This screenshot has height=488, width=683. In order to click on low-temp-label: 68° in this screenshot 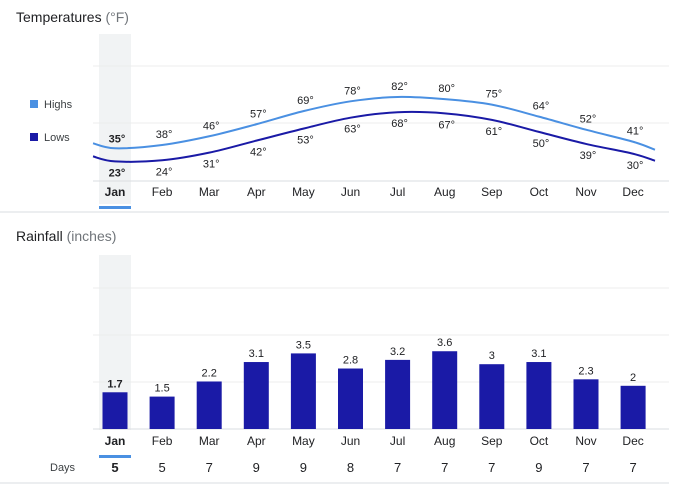, I will do `click(399, 124)`.